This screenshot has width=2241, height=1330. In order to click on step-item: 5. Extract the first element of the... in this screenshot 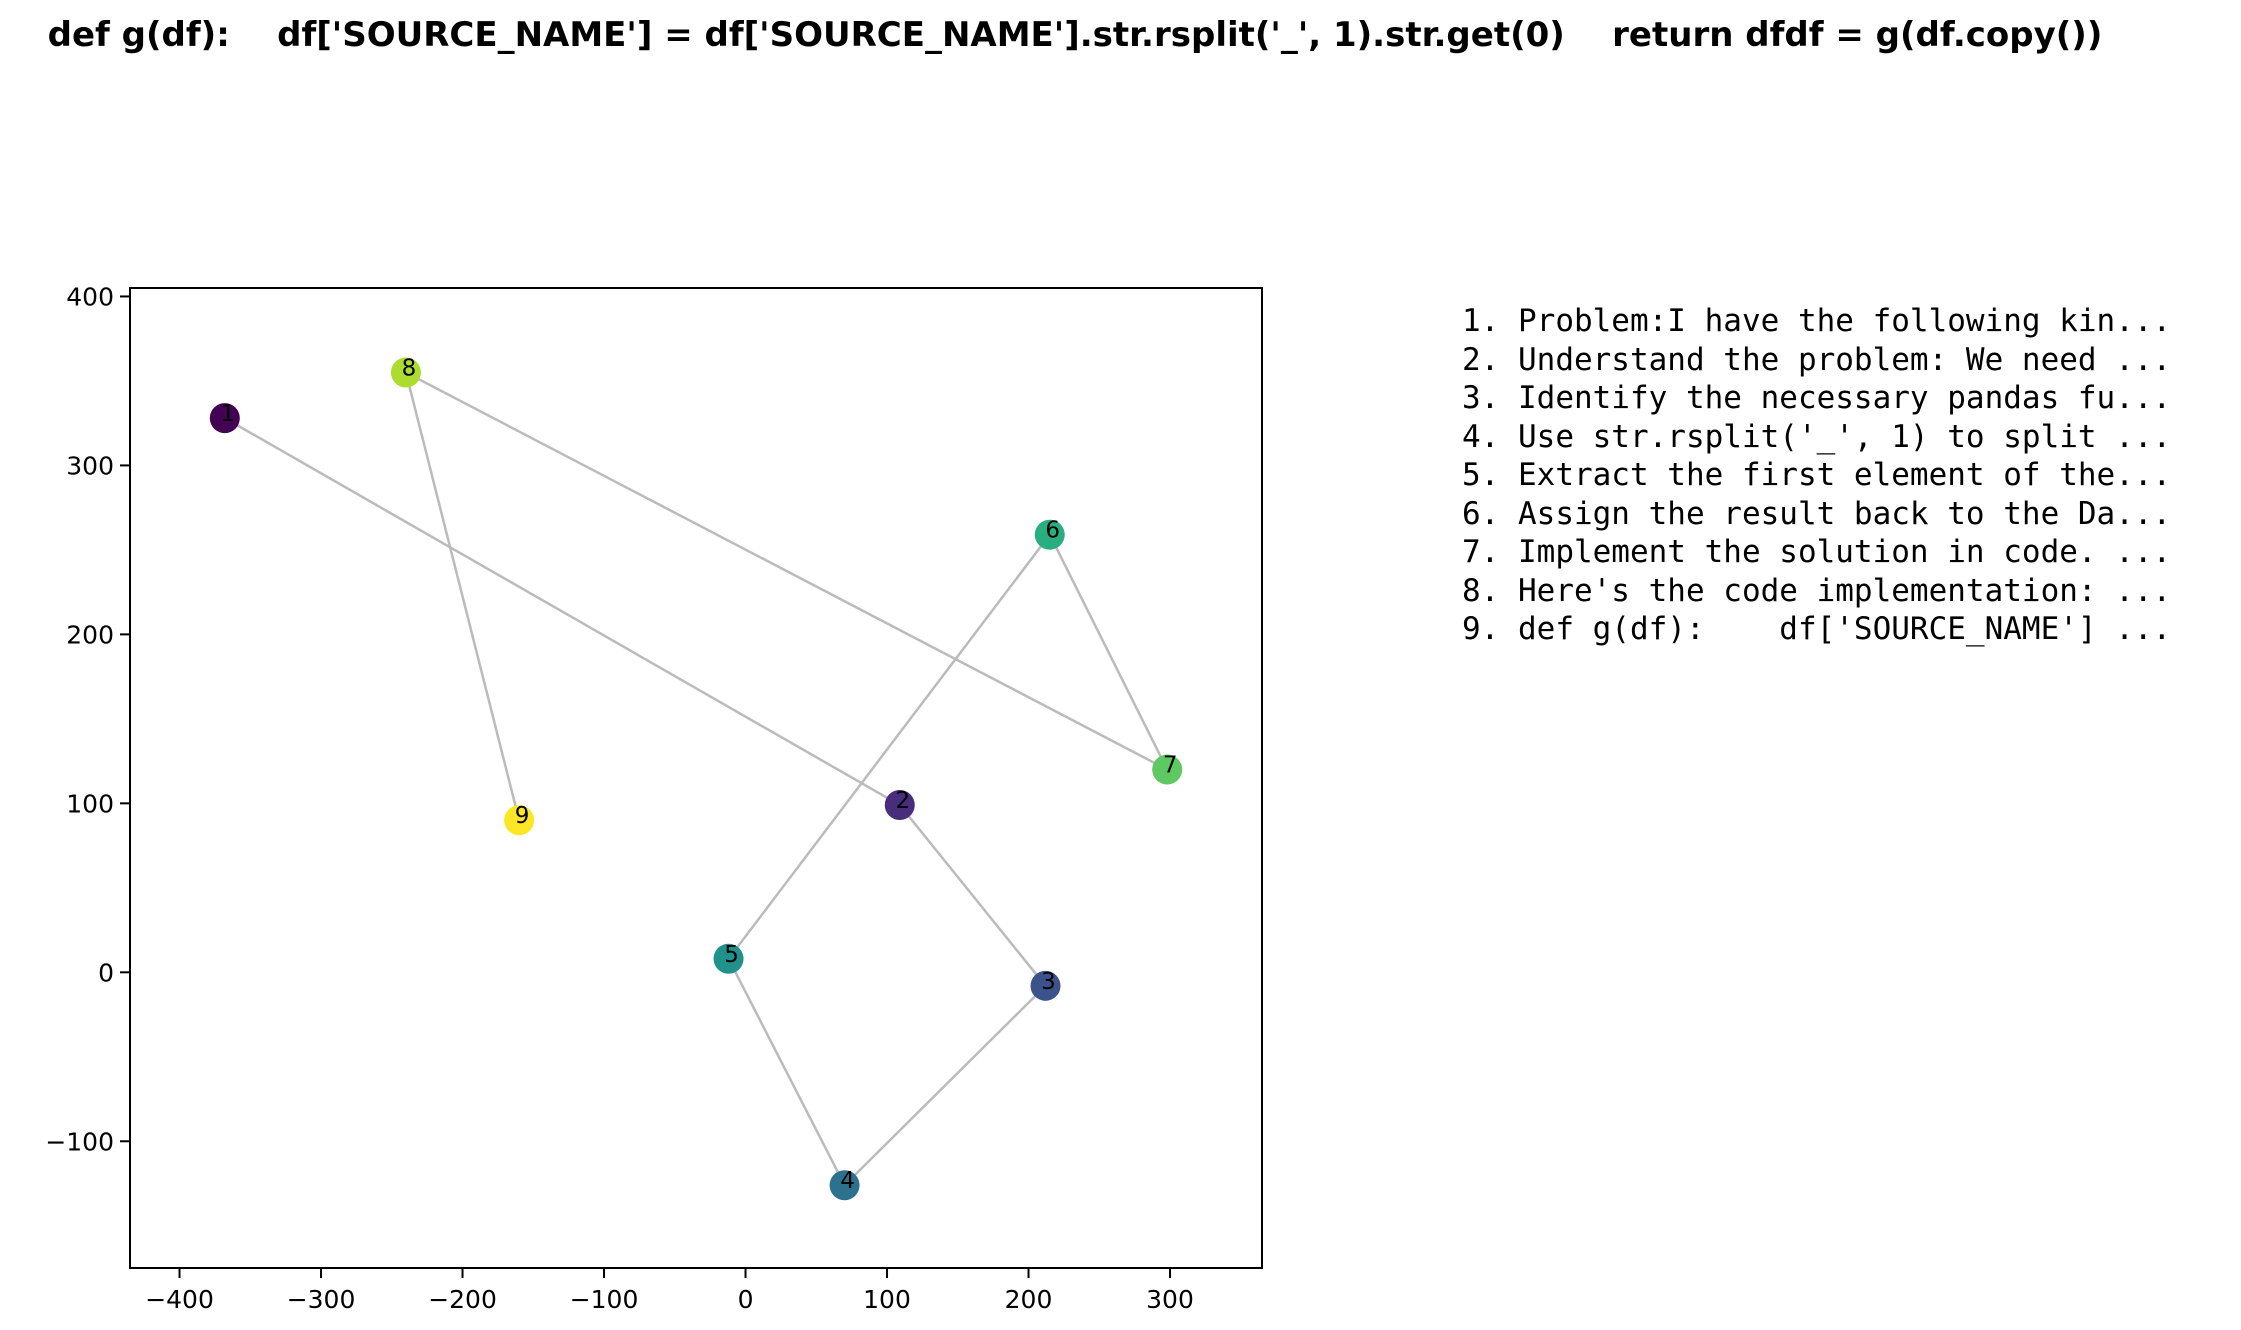, I will do `click(1817, 475)`.